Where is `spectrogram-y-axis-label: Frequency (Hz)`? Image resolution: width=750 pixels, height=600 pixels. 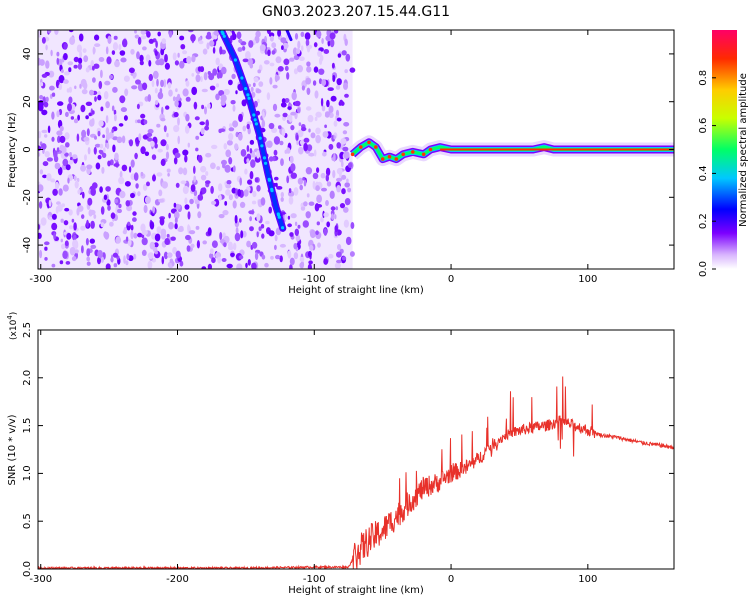 spectrogram-y-axis-label: Frequency (Hz) is located at coordinates (12, 150).